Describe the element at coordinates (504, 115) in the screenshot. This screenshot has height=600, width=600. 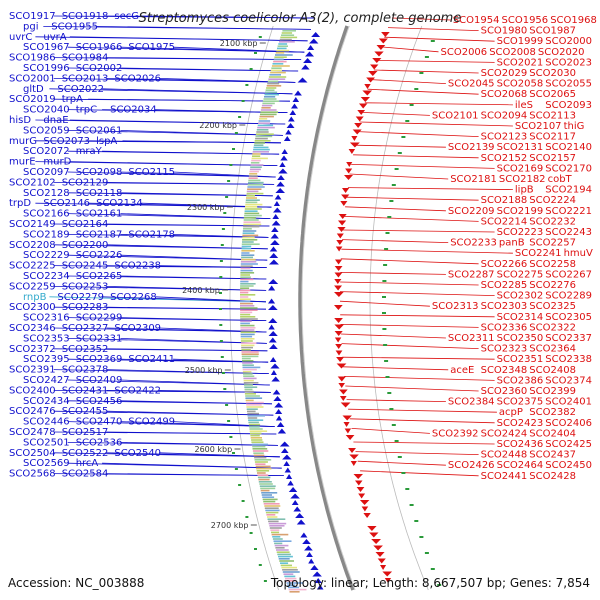
I see `gene-label-right: SCO2094` at that location.